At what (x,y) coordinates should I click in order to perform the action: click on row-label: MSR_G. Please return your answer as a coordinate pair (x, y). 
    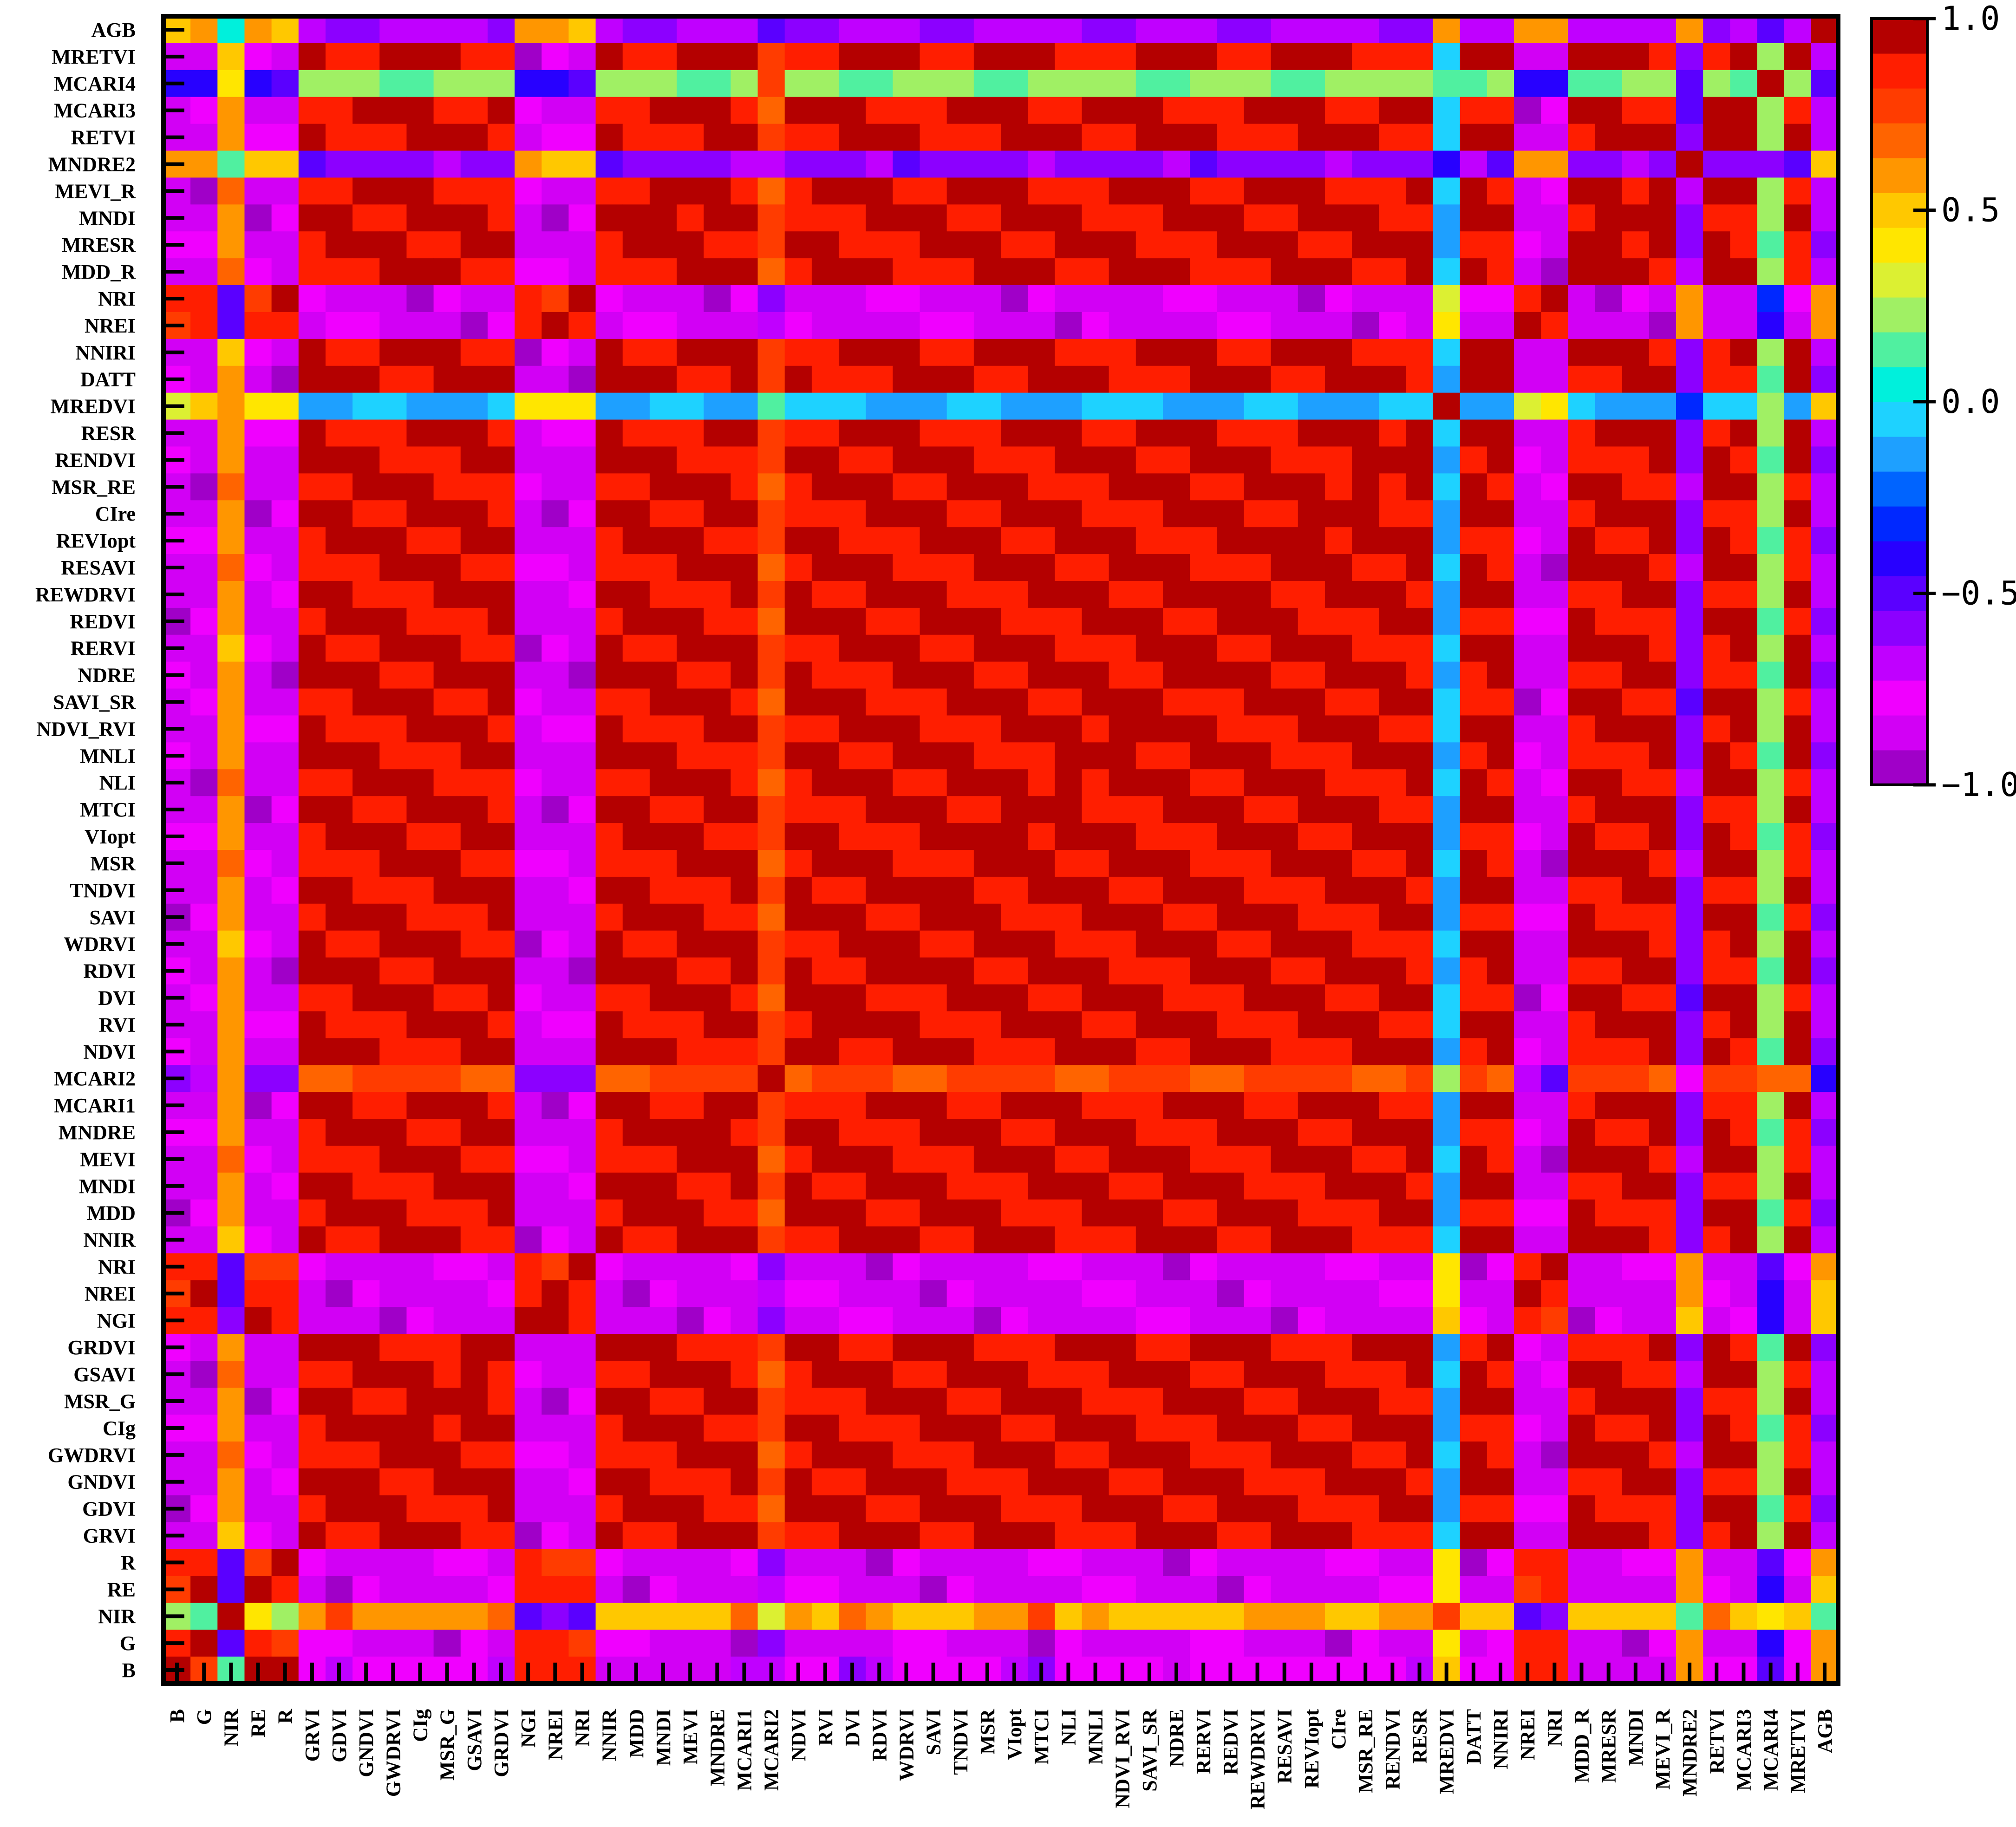
    Looking at the image, I should click on (100, 1401).